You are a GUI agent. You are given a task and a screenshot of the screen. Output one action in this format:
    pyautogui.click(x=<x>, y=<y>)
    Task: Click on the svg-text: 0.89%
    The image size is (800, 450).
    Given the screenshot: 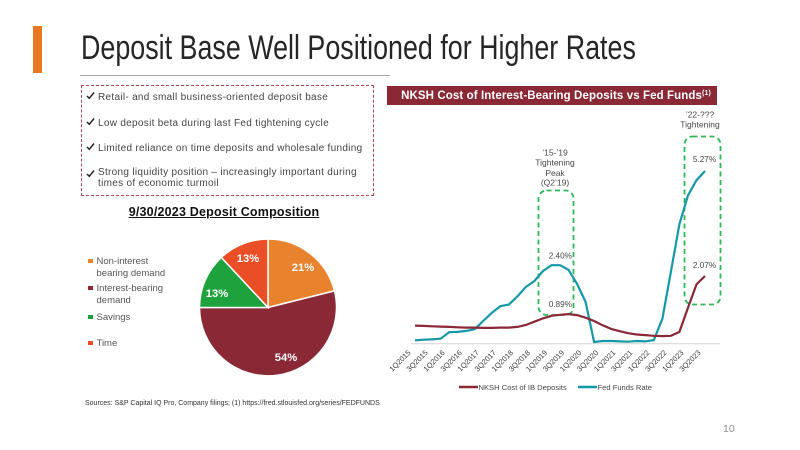 What is the action you would take?
    pyautogui.click(x=560, y=304)
    